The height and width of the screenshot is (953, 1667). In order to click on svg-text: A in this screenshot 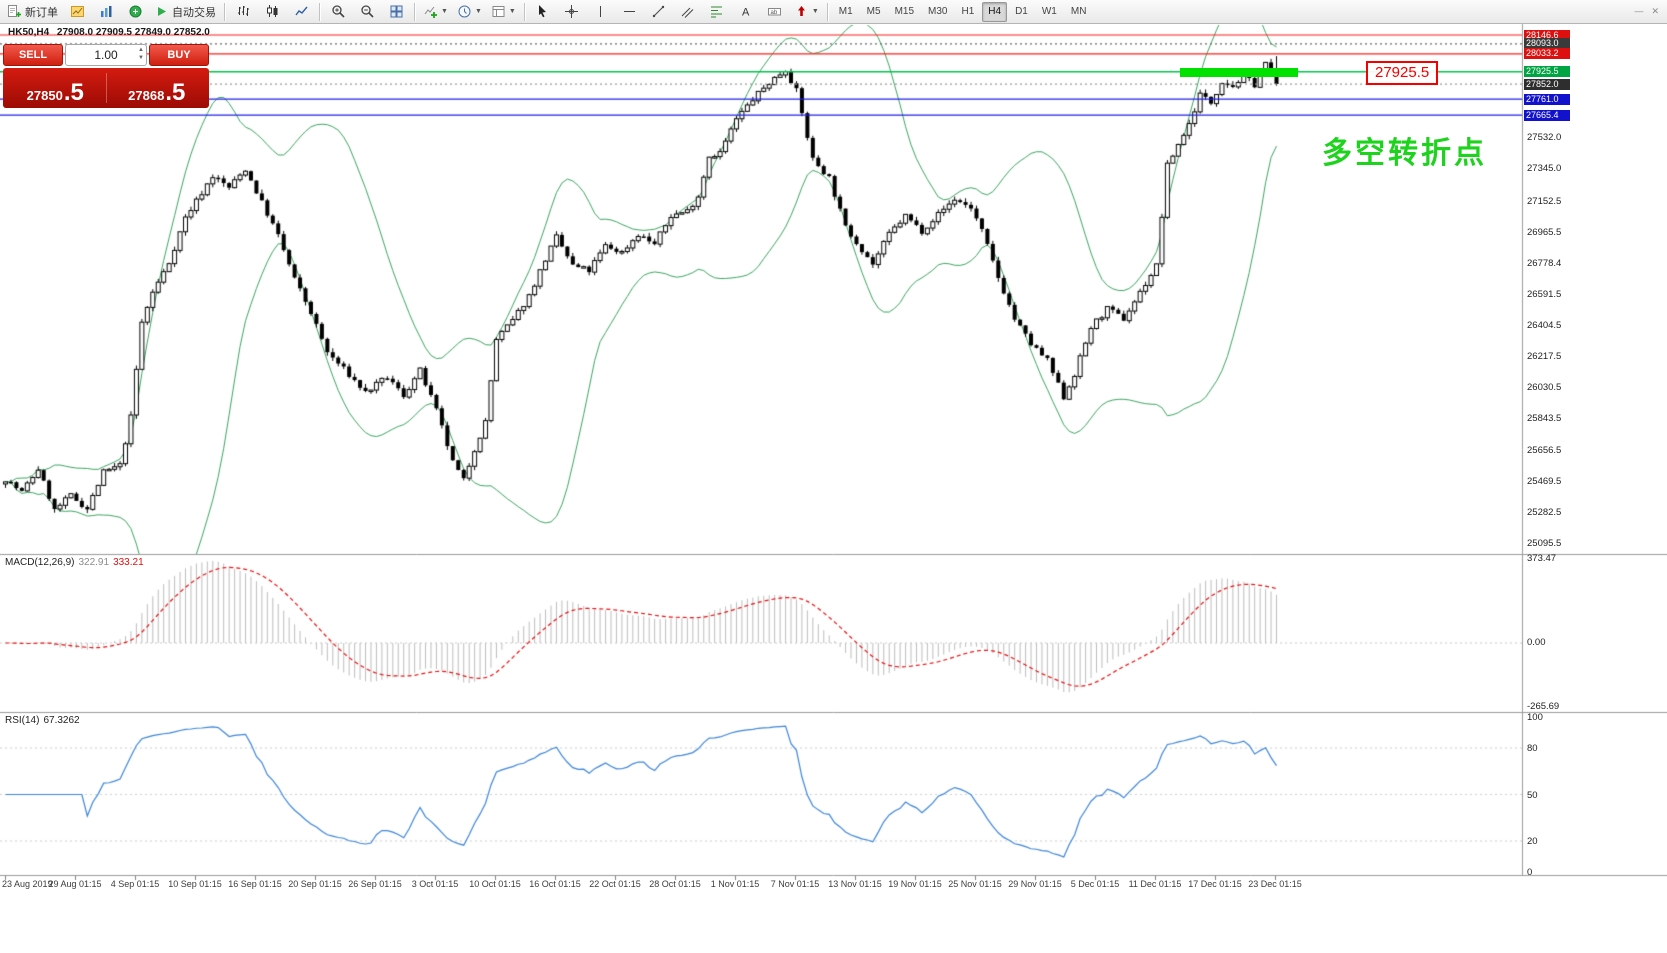, I will do `click(746, 13)`.